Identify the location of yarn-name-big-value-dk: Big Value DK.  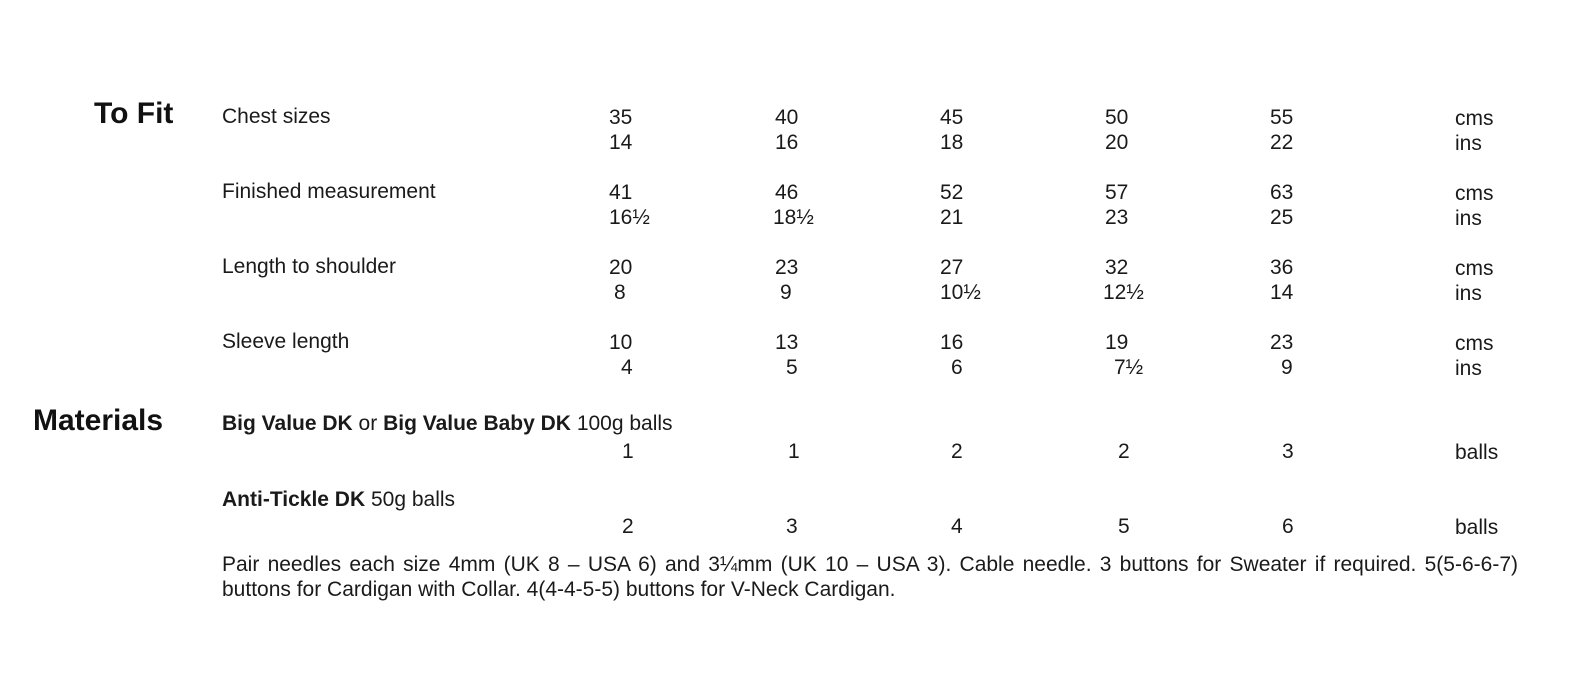
(287, 423).